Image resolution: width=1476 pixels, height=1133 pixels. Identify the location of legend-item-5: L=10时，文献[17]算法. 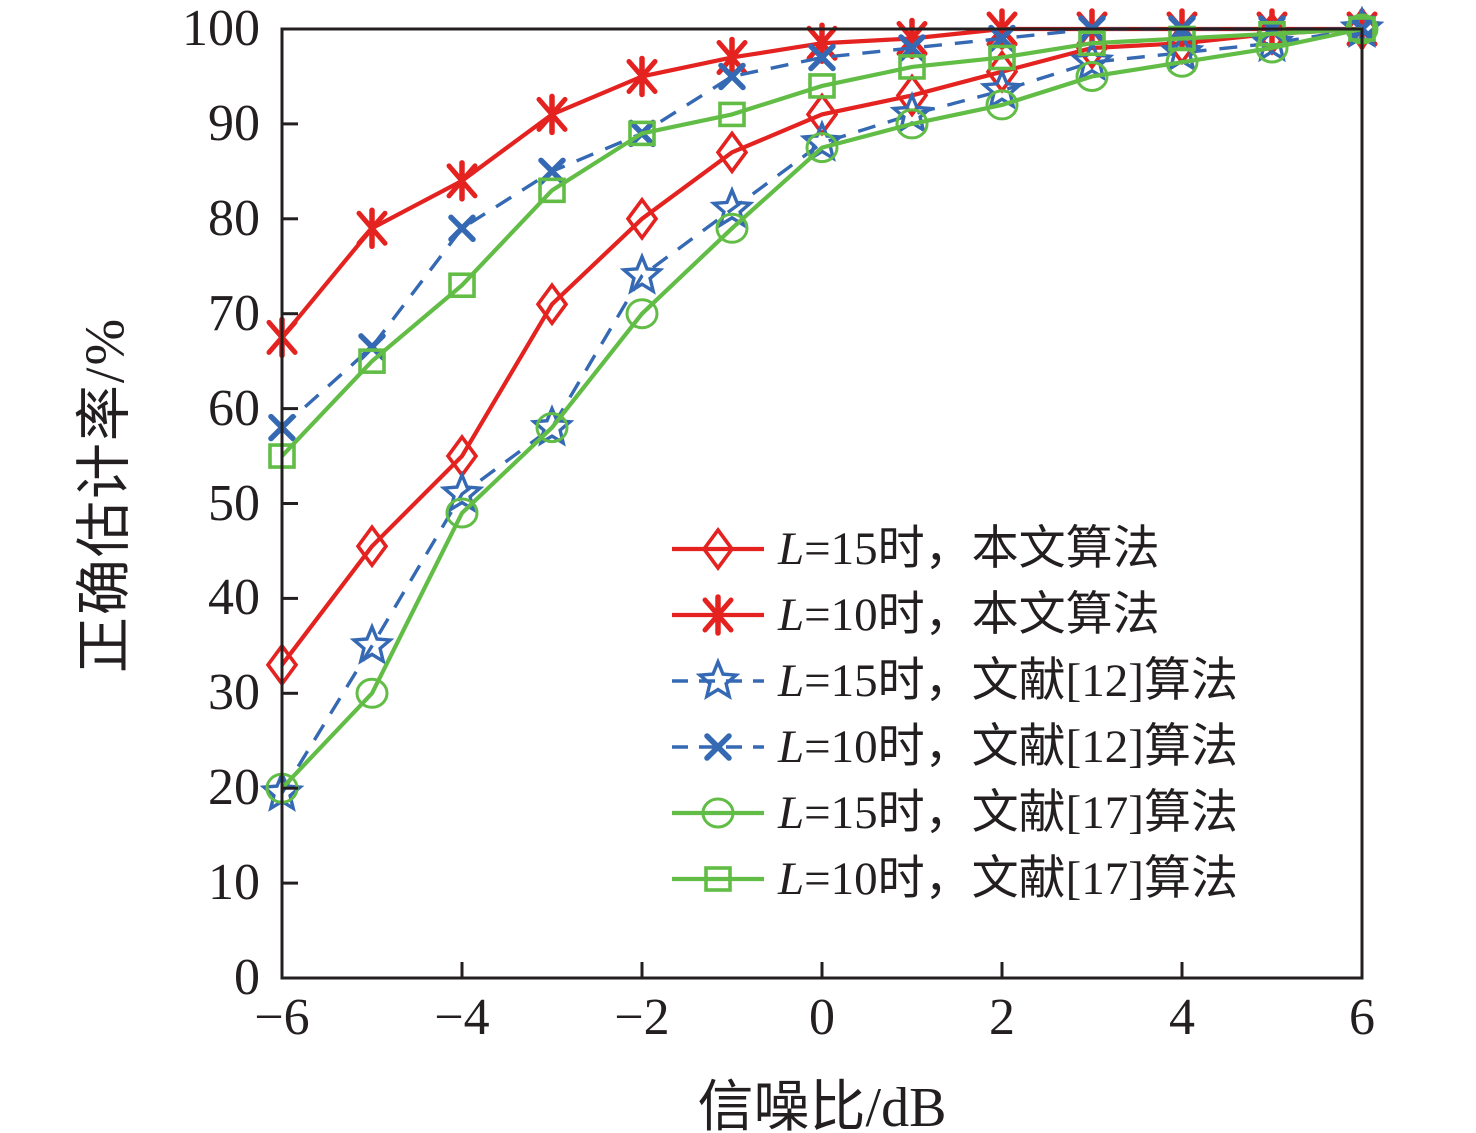
(955, 879).